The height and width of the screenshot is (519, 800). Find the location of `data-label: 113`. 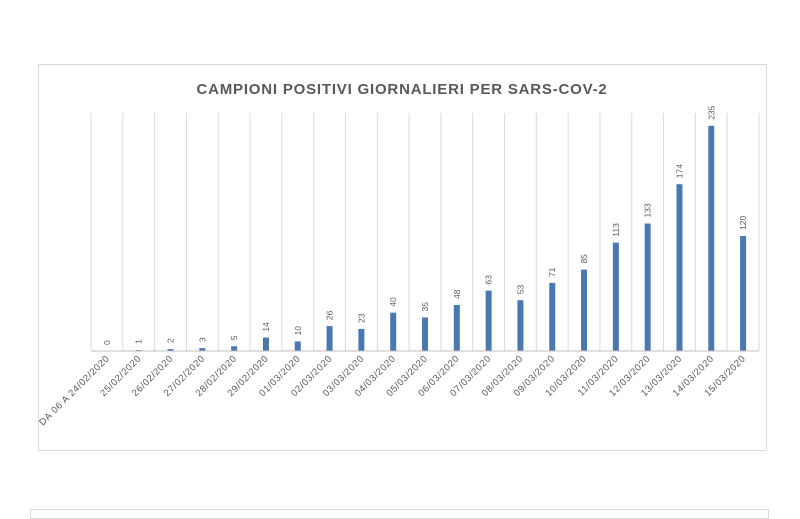

data-label: 113 is located at coordinates (616, 230).